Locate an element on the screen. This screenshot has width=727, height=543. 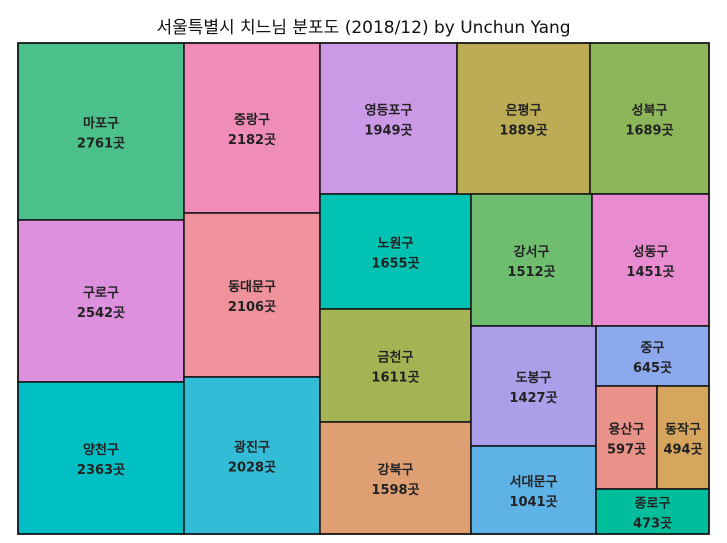
tile-name-label: 서대문구 is located at coordinates (534, 482).